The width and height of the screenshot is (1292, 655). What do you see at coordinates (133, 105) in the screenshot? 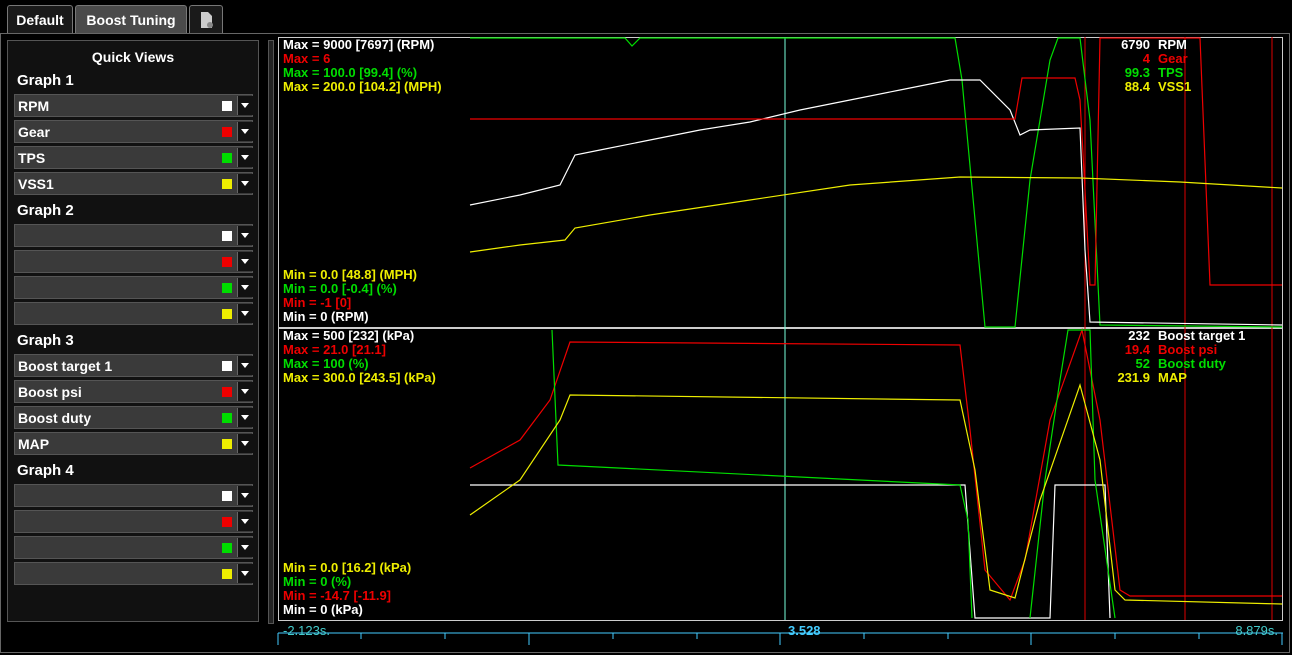
I see `quick-view-row: RPM` at bounding box center [133, 105].